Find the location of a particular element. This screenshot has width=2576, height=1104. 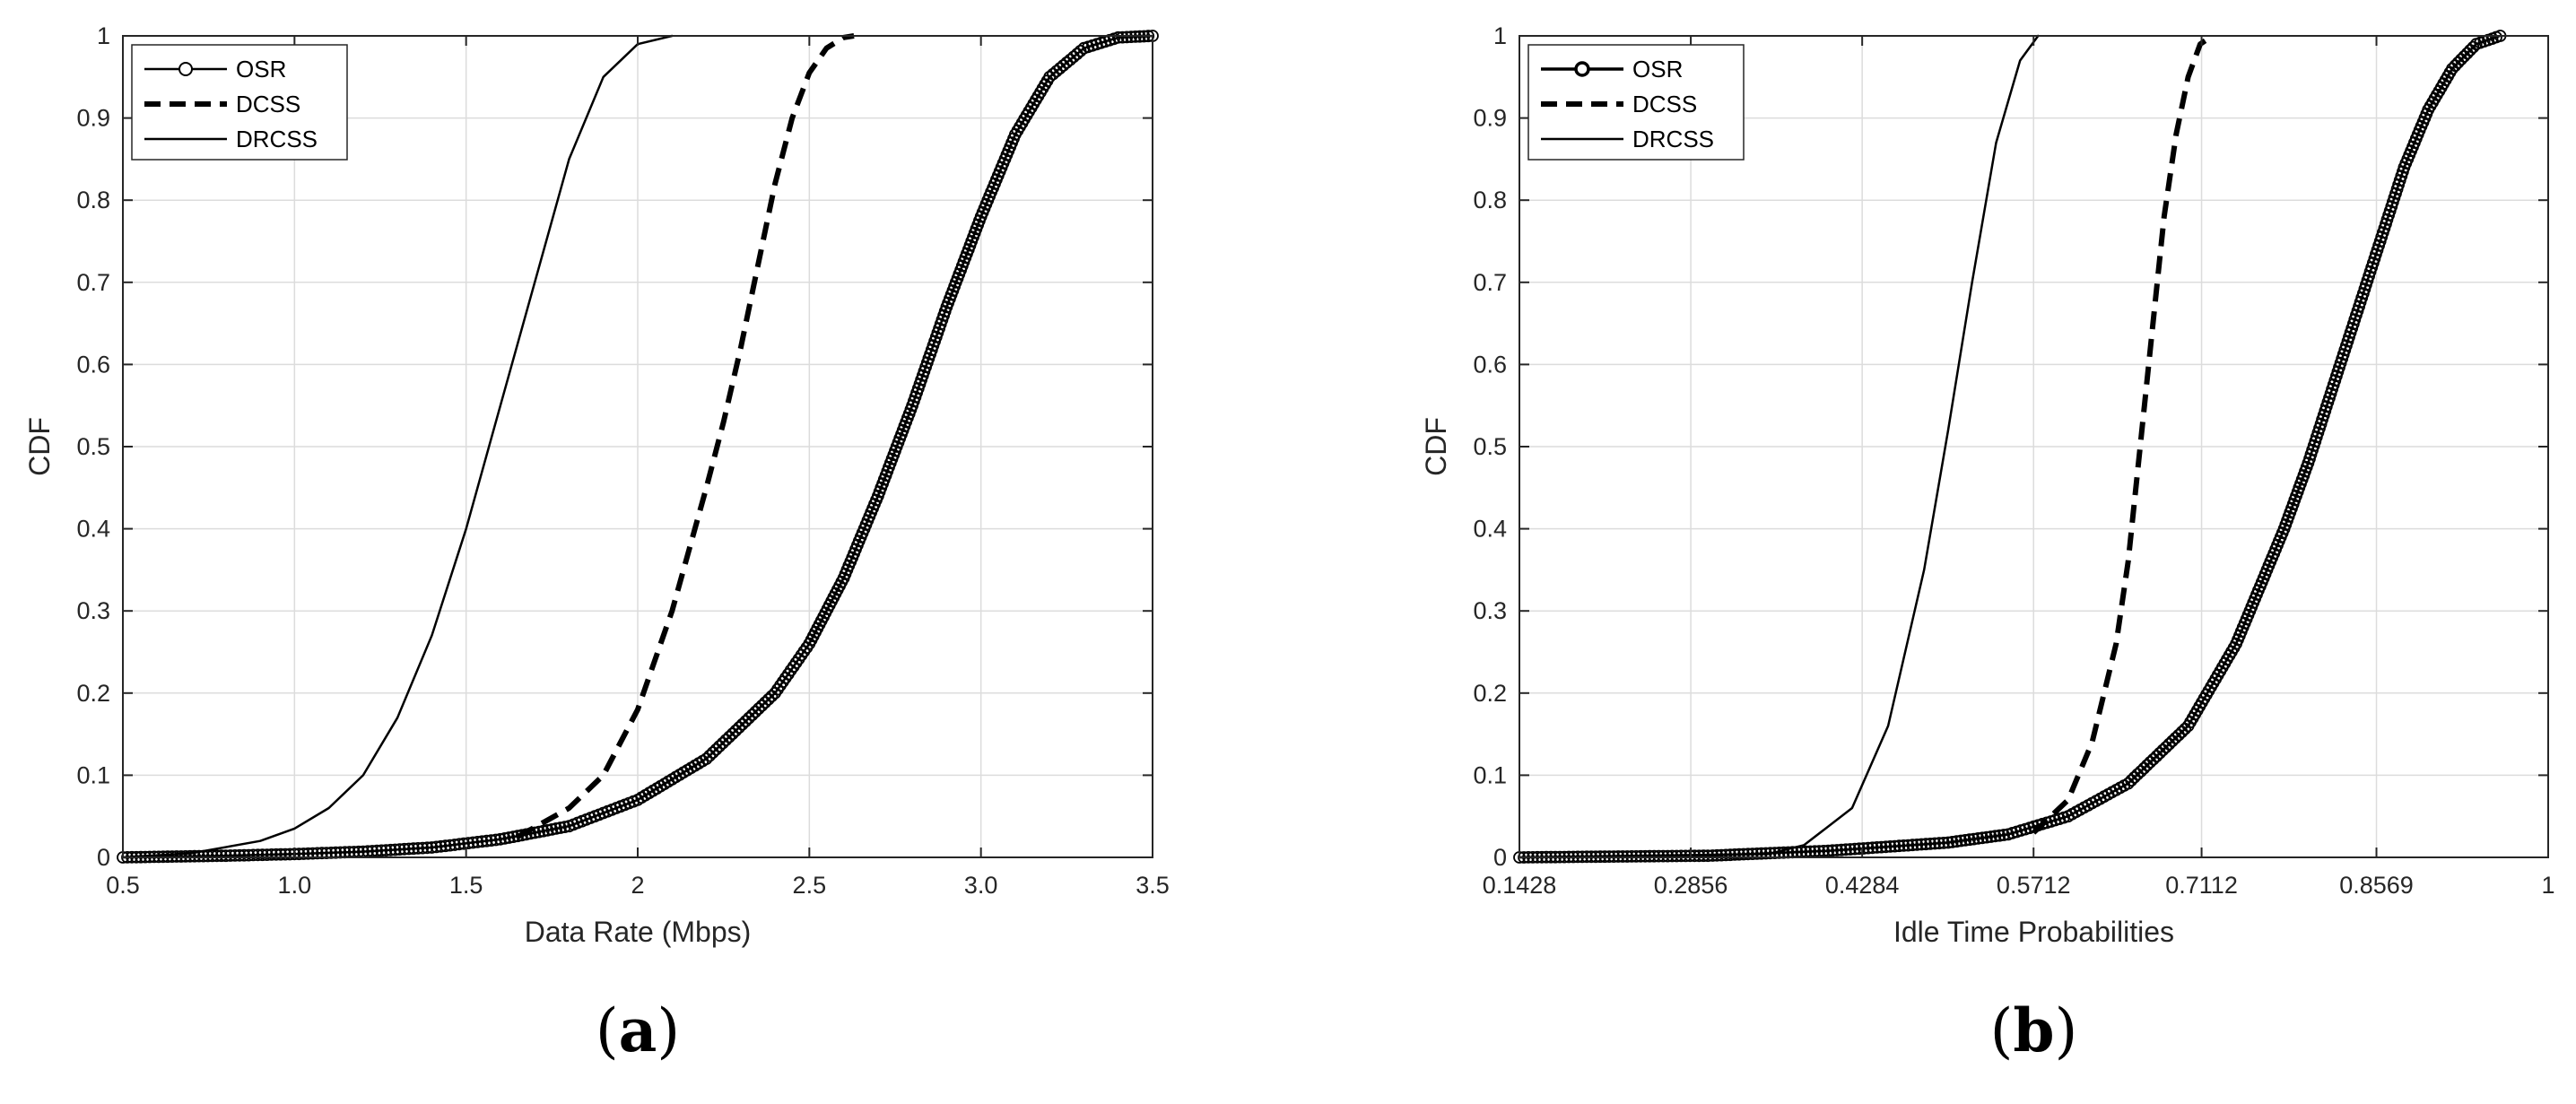

x-tick-label: 0.7112 is located at coordinates (2201, 885).